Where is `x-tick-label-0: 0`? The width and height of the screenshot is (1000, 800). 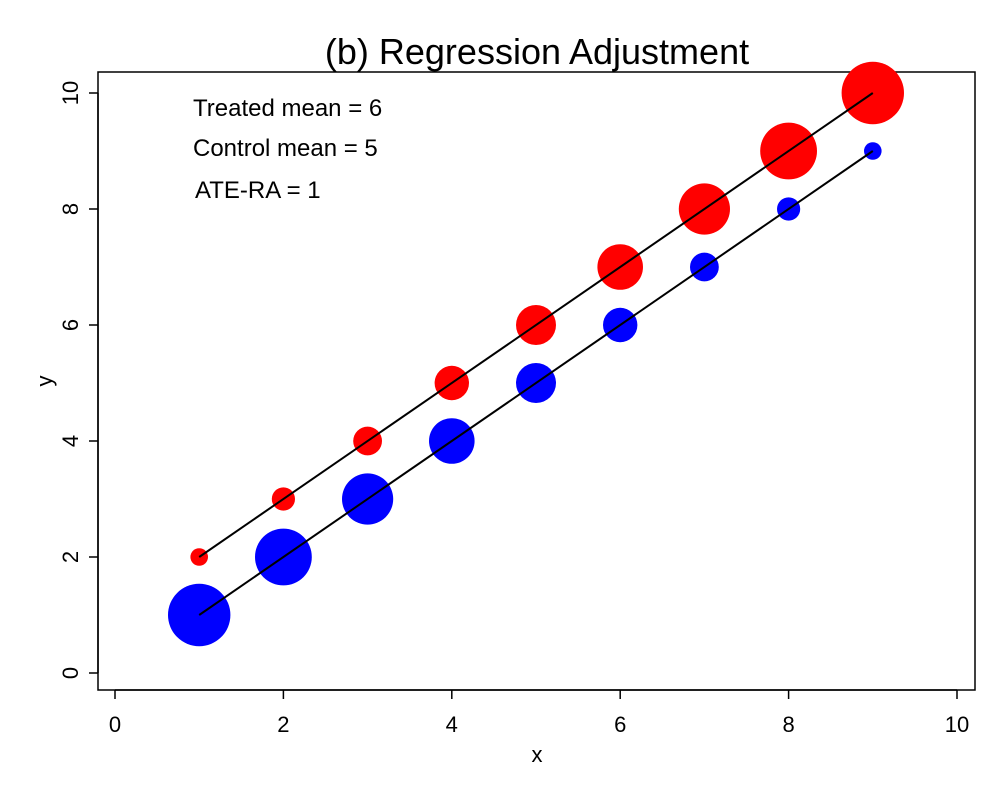
x-tick-label-0: 0 is located at coordinates (115, 724).